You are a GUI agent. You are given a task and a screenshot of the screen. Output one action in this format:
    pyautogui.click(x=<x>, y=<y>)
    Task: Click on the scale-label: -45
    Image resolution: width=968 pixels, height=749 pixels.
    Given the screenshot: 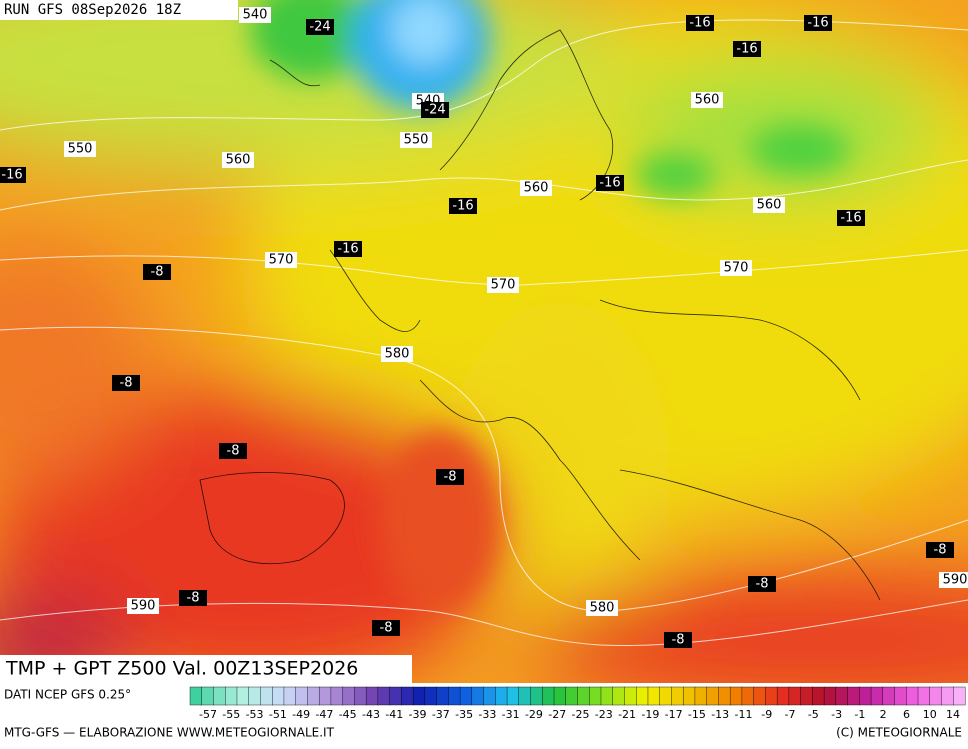 What is the action you would take?
    pyautogui.click(x=348, y=714)
    